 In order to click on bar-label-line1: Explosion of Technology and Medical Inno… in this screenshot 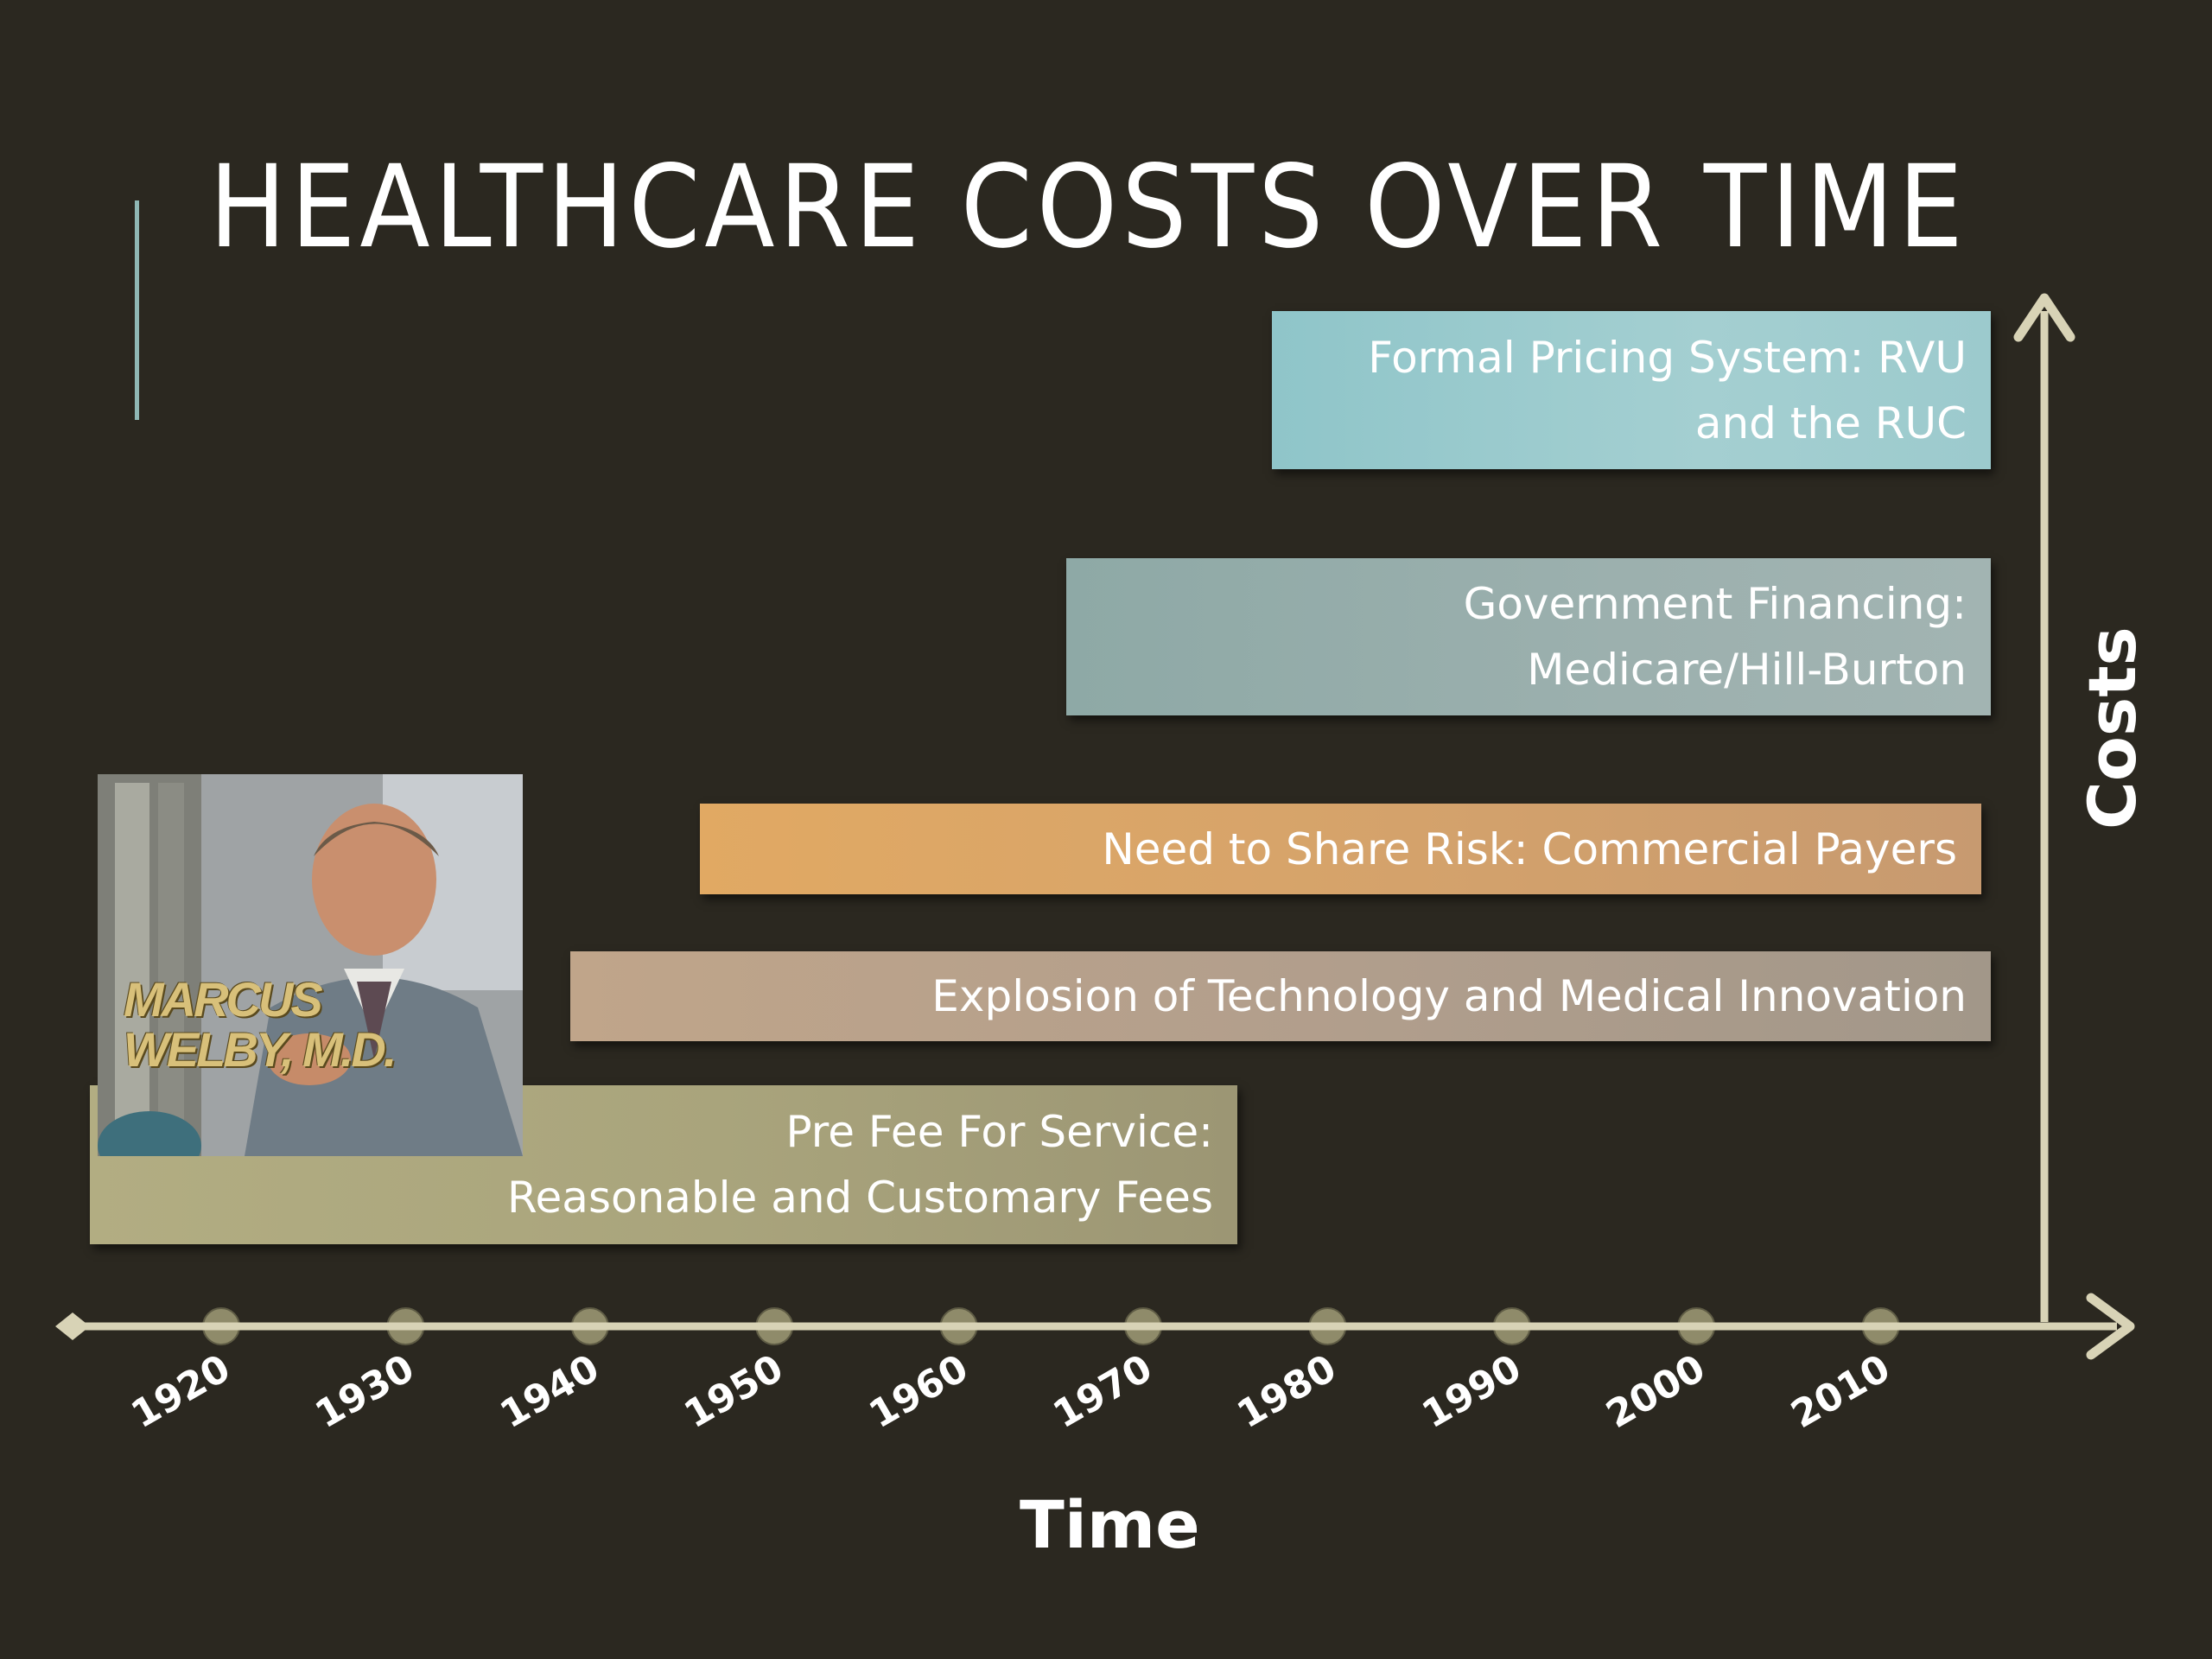, I will do `click(1449, 996)`.